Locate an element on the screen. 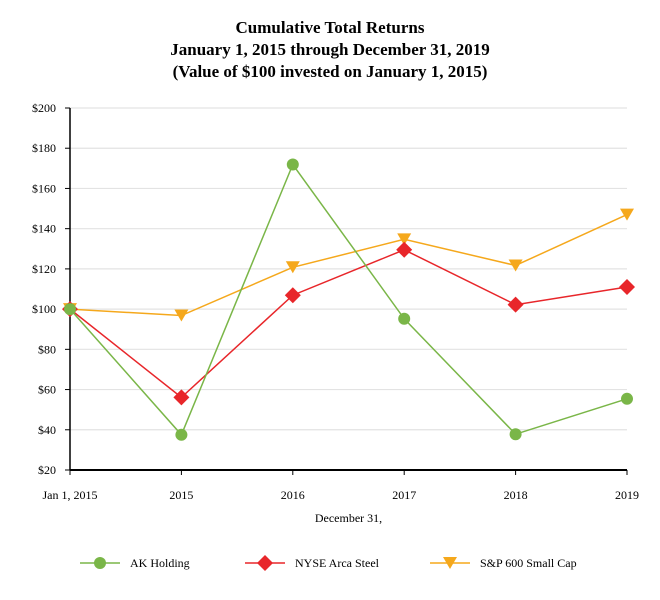 The width and height of the screenshot is (660, 600). y-tick-label: $100 is located at coordinates (44, 309).